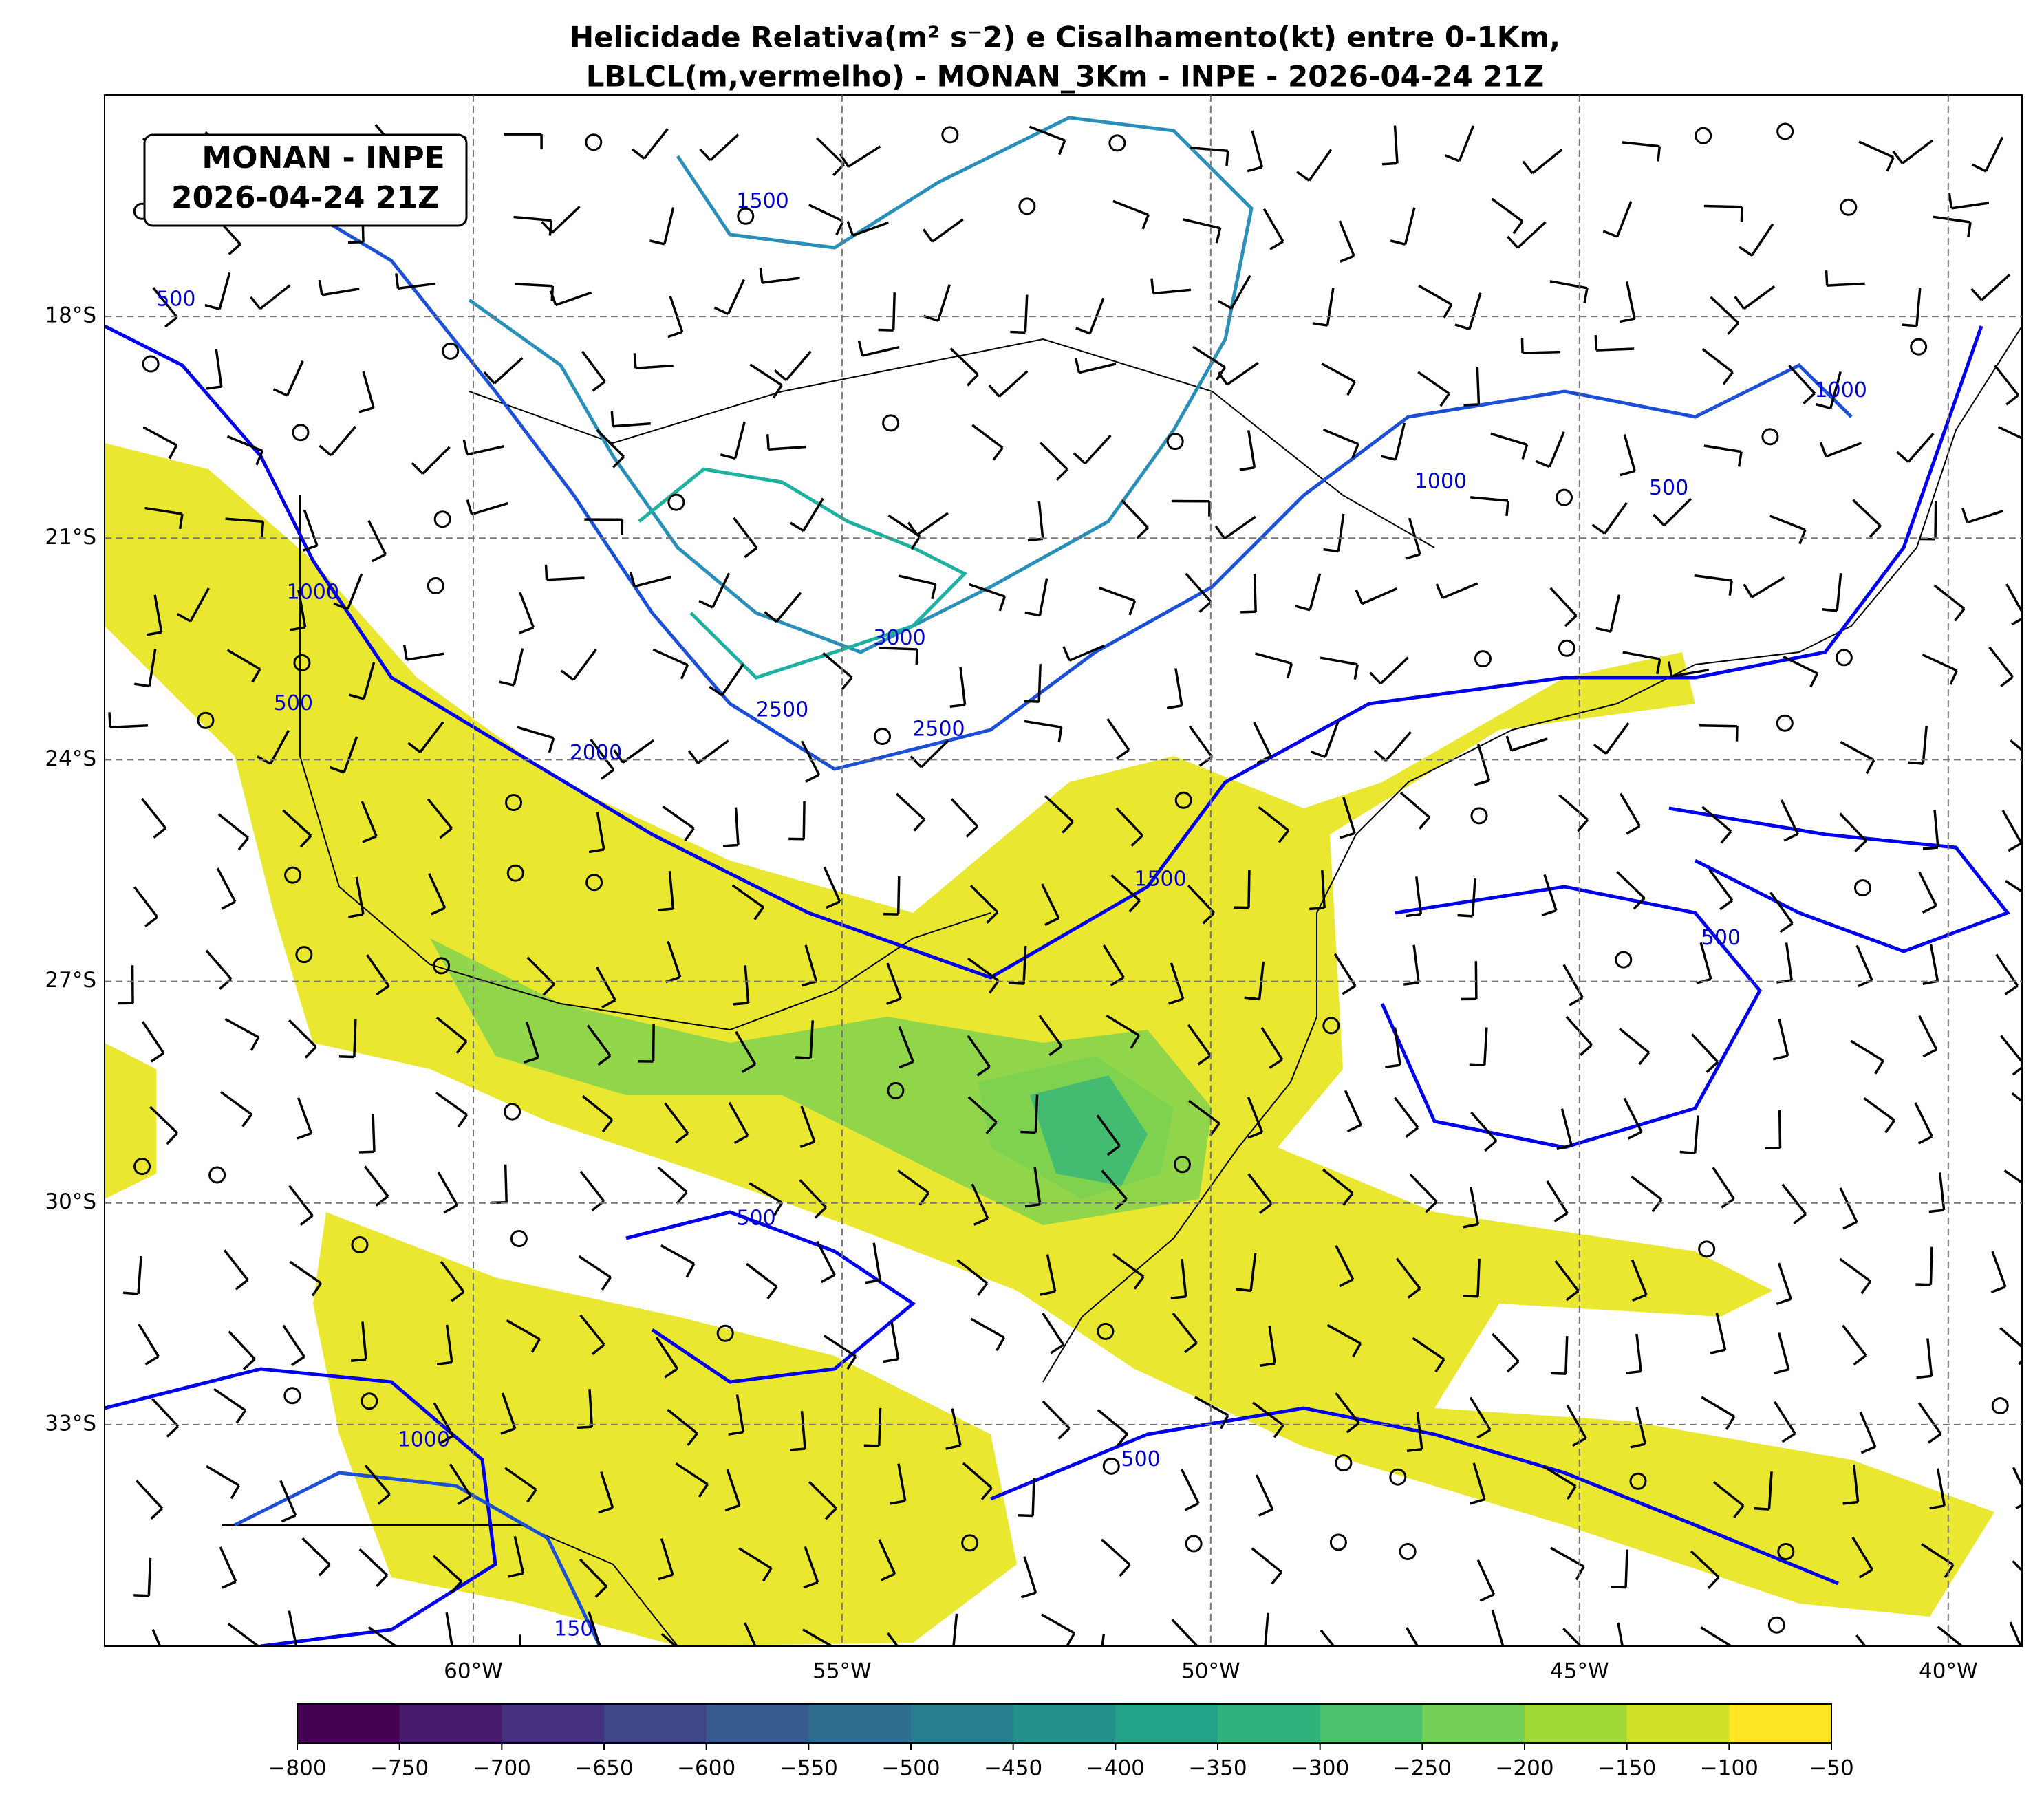  What do you see at coordinates (323, 157) in the screenshot?
I see `badge-text: MONAN - INPE` at bounding box center [323, 157].